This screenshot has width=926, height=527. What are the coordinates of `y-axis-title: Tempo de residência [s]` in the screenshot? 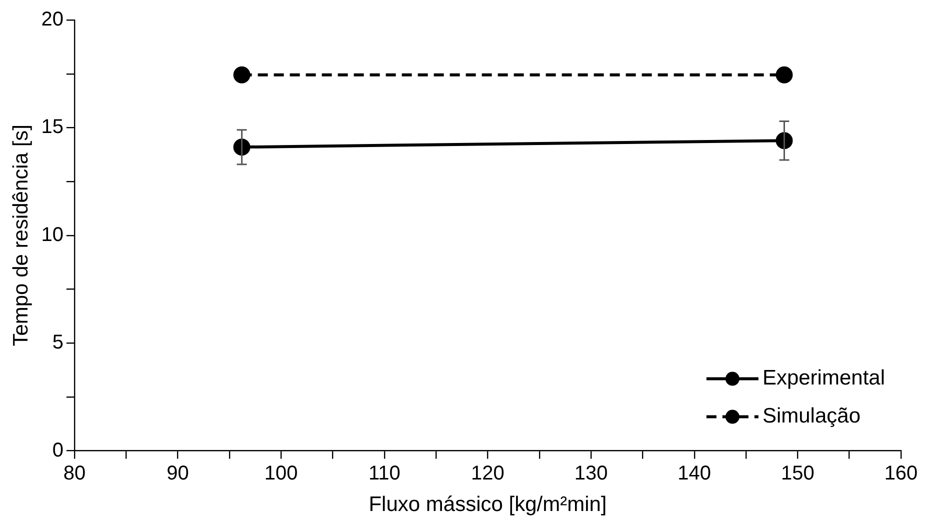 It's located at (20, 235).